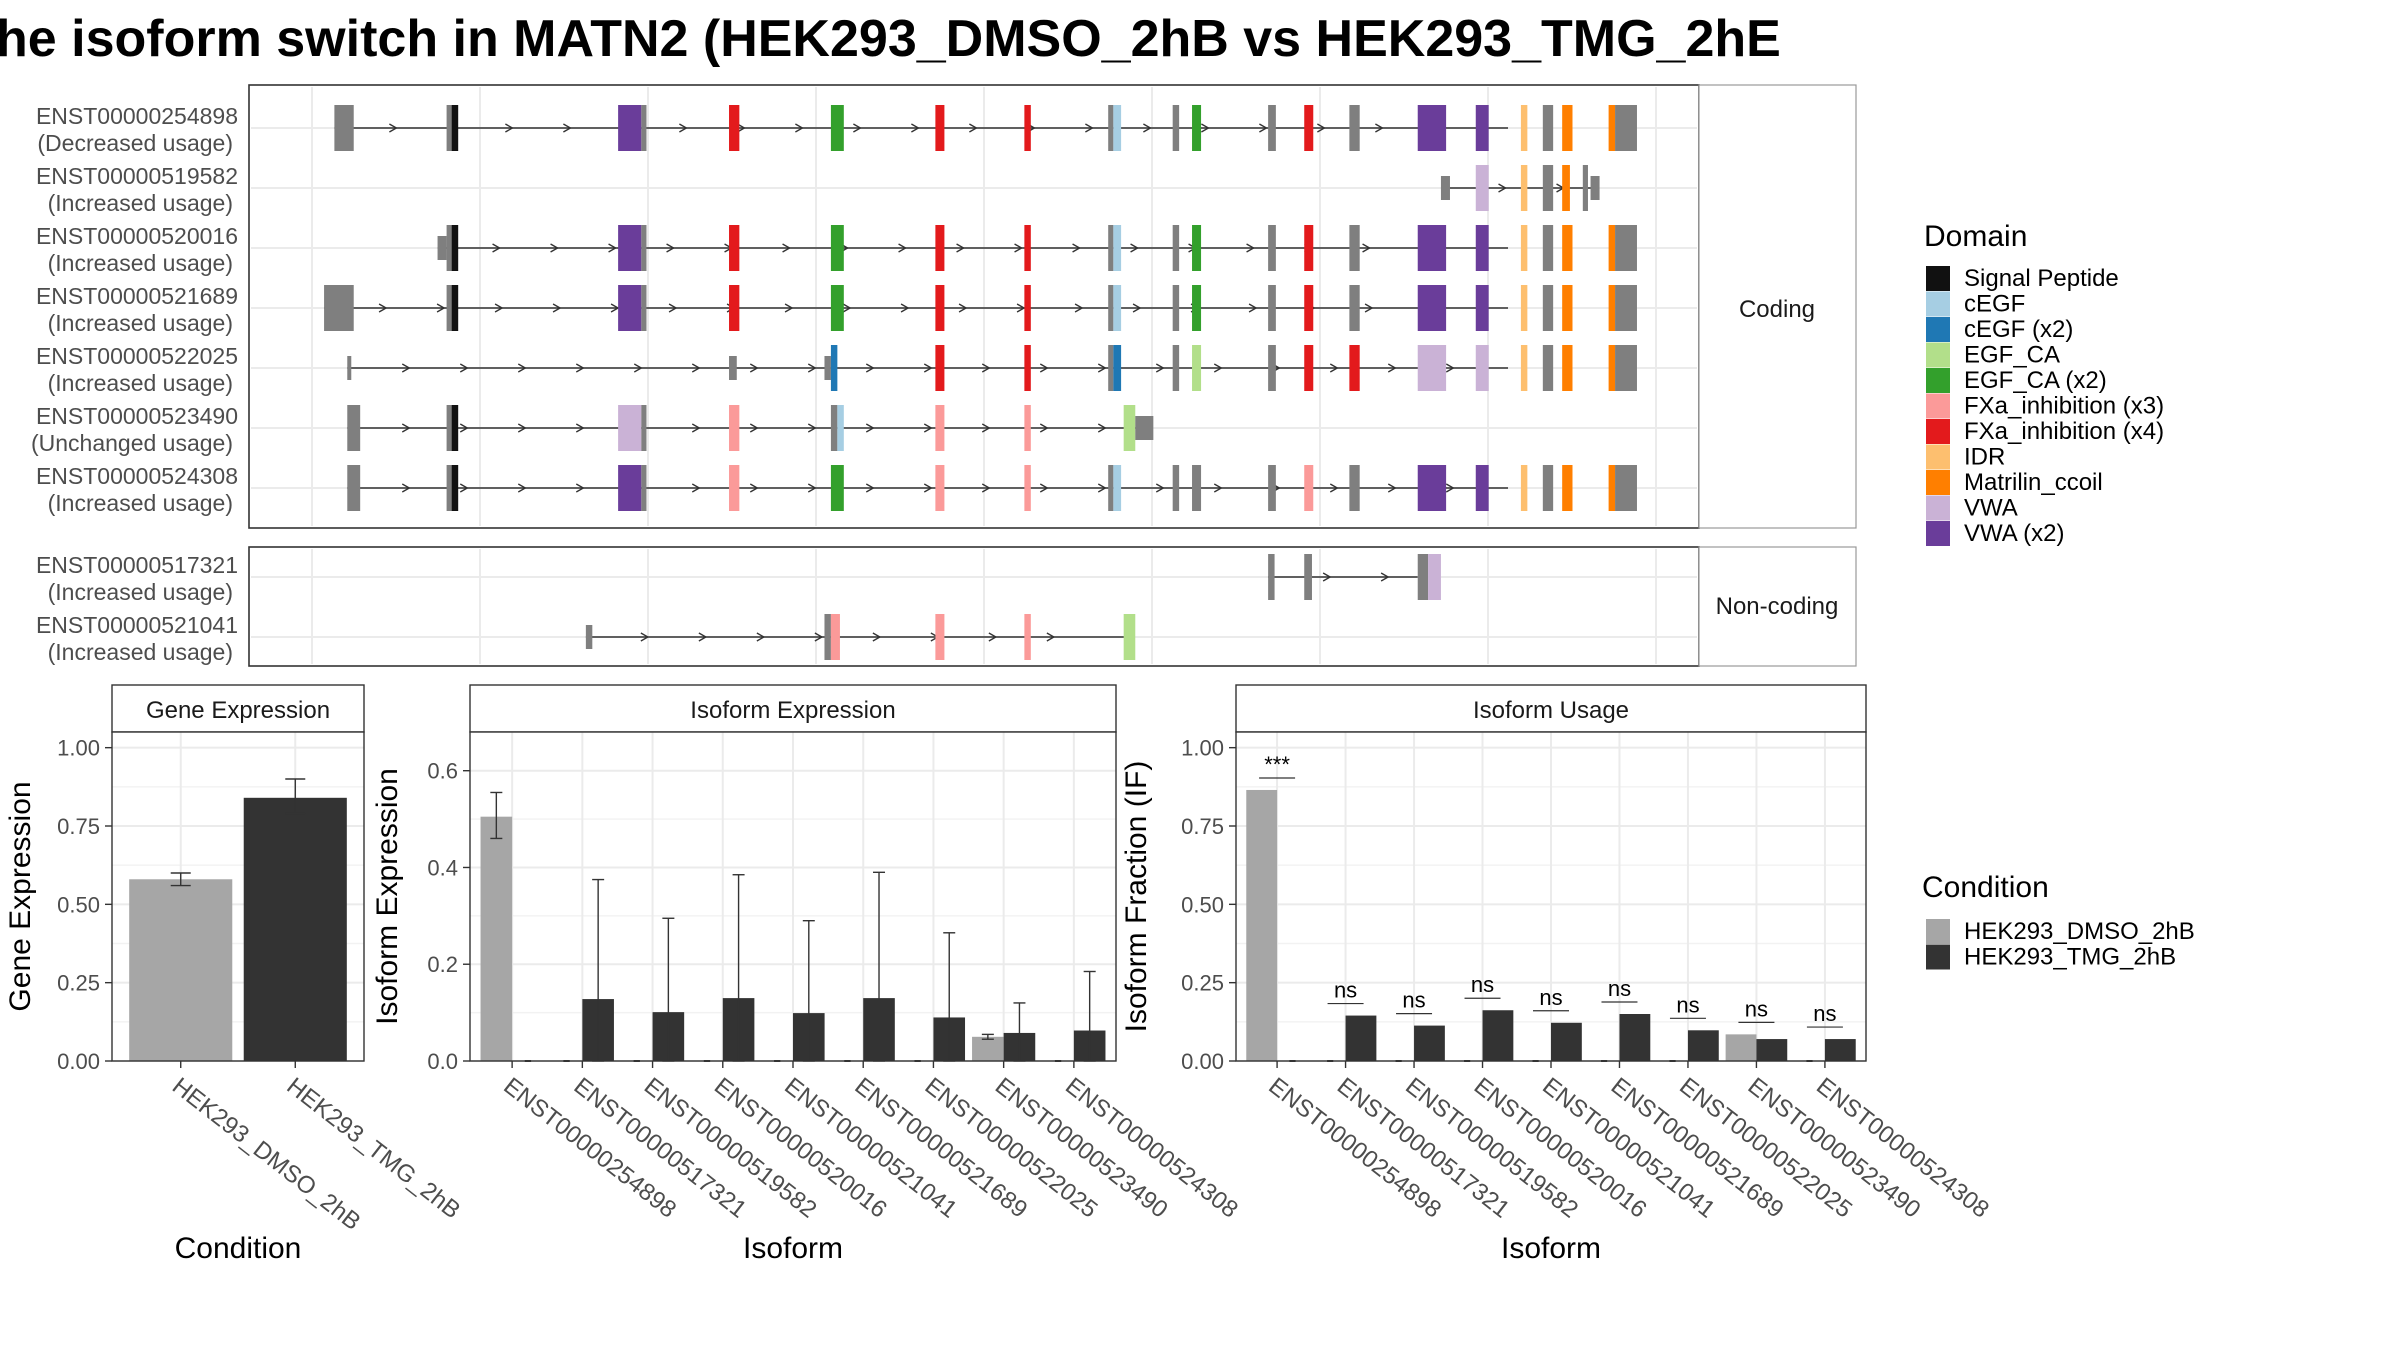 This screenshot has height=1350, width=2400. What do you see at coordinates (1777, 309) in the screenshot?
I see `coding-strip-label: Coding` at bounding box center [1777, 309].